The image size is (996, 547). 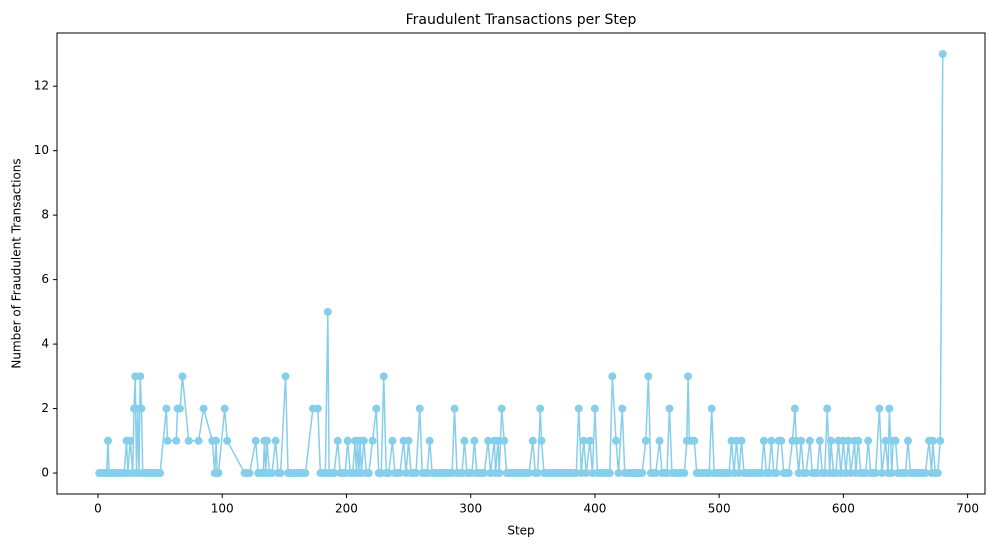 I want to click on x-tick-label: 200, so click(x=346, y=509).